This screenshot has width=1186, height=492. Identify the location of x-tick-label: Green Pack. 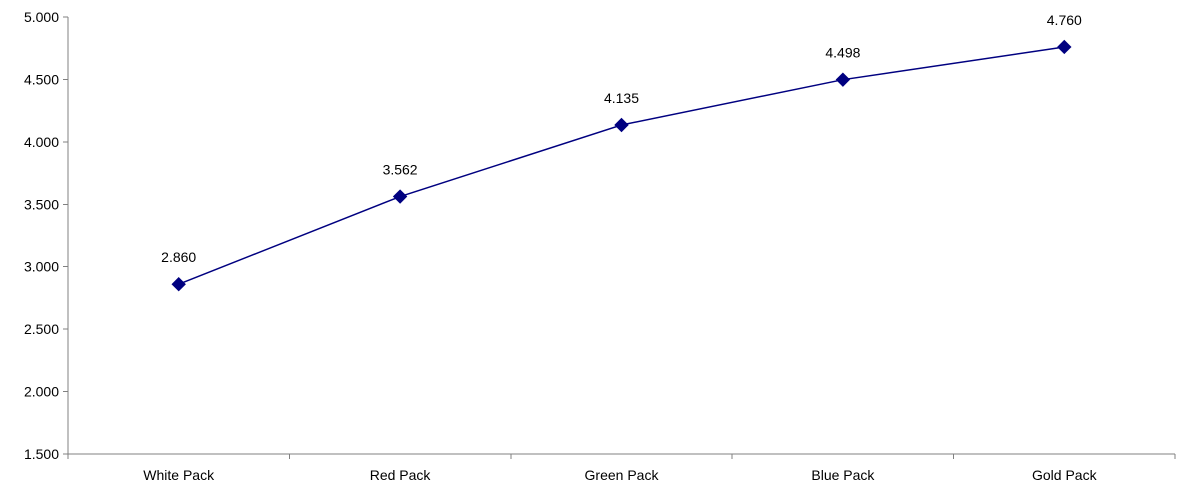
(622, 475).